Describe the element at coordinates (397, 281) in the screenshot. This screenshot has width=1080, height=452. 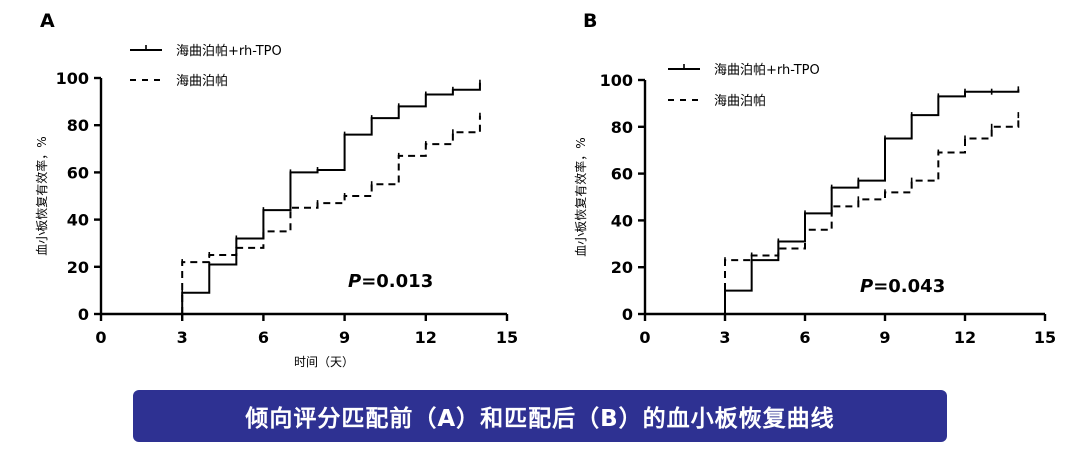
I see `p-value: =0.013` at that location.